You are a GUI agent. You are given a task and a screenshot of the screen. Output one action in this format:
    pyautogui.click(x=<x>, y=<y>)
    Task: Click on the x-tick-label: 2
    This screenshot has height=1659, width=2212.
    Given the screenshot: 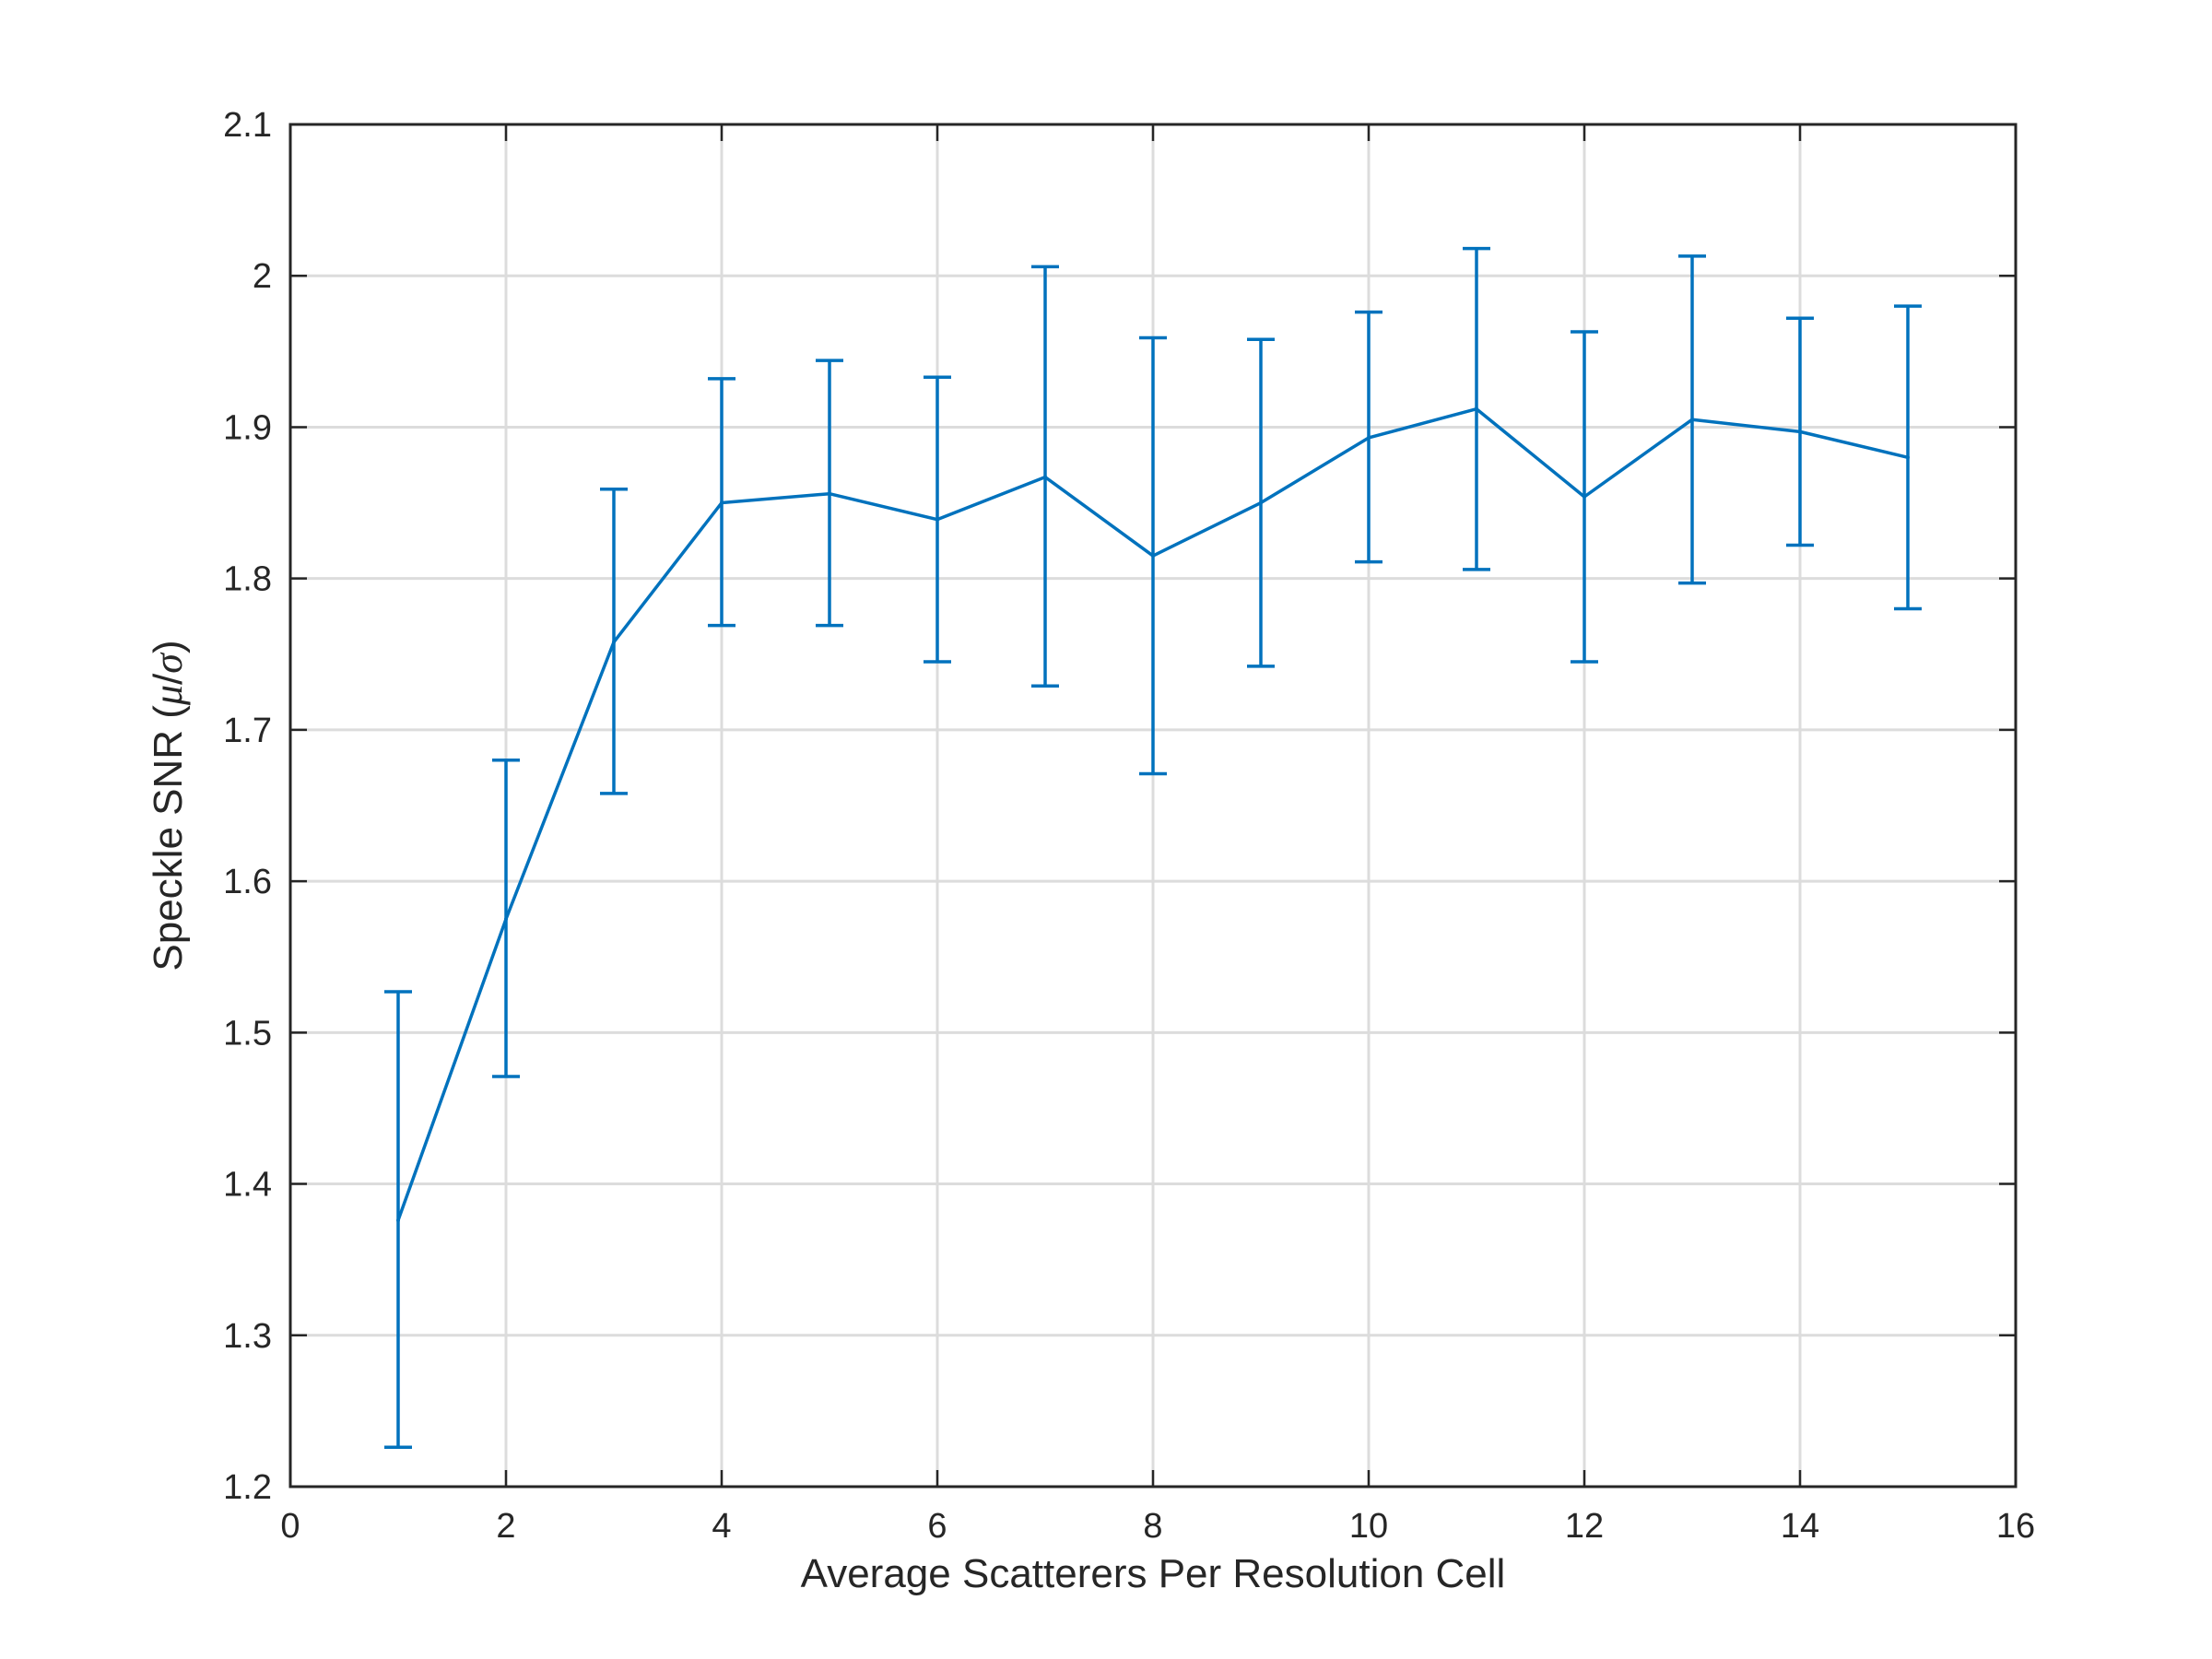 What is the action you would take?
    pyautogui.click(x=505, y=1526)
    